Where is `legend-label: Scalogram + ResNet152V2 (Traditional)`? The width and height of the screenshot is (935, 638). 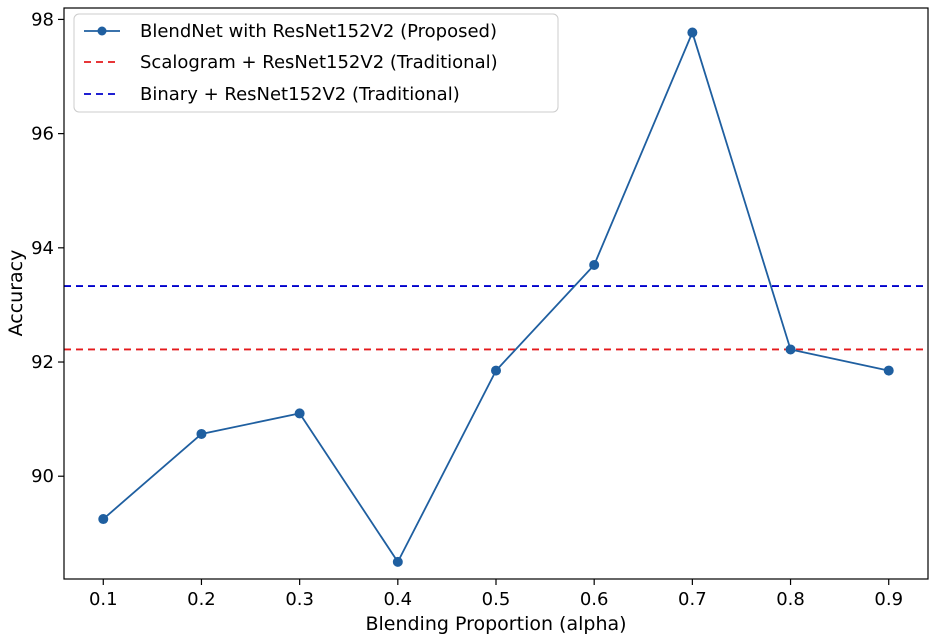
legend-label: Scalogram + ResNet152V2 (Traditional) is located at coordinates (319, 62).